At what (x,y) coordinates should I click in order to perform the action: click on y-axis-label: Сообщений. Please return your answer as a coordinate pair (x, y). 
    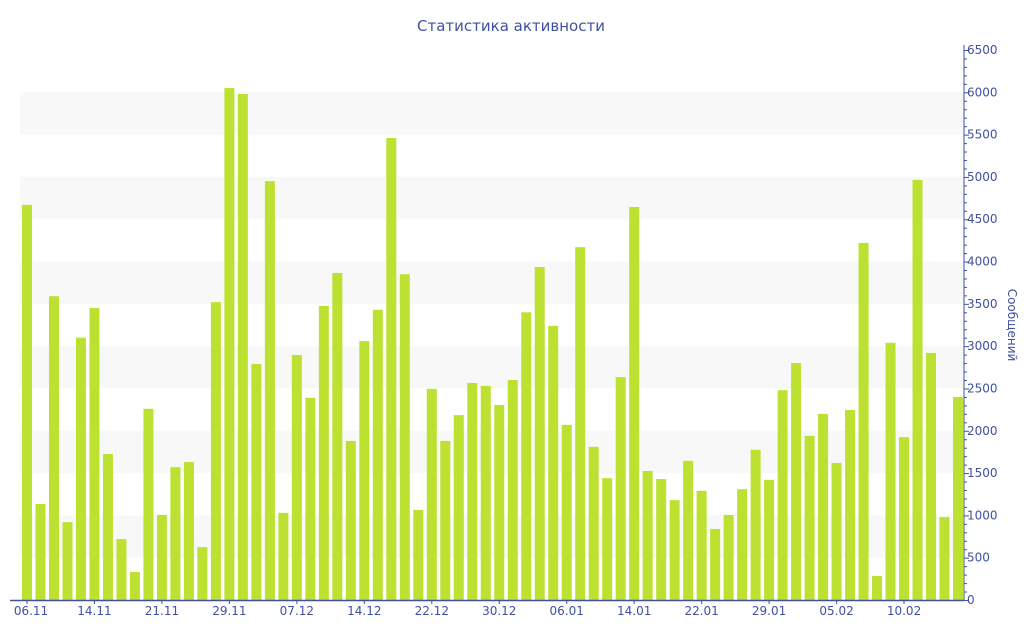
    Looking at the image, I should click on (1012, 325).